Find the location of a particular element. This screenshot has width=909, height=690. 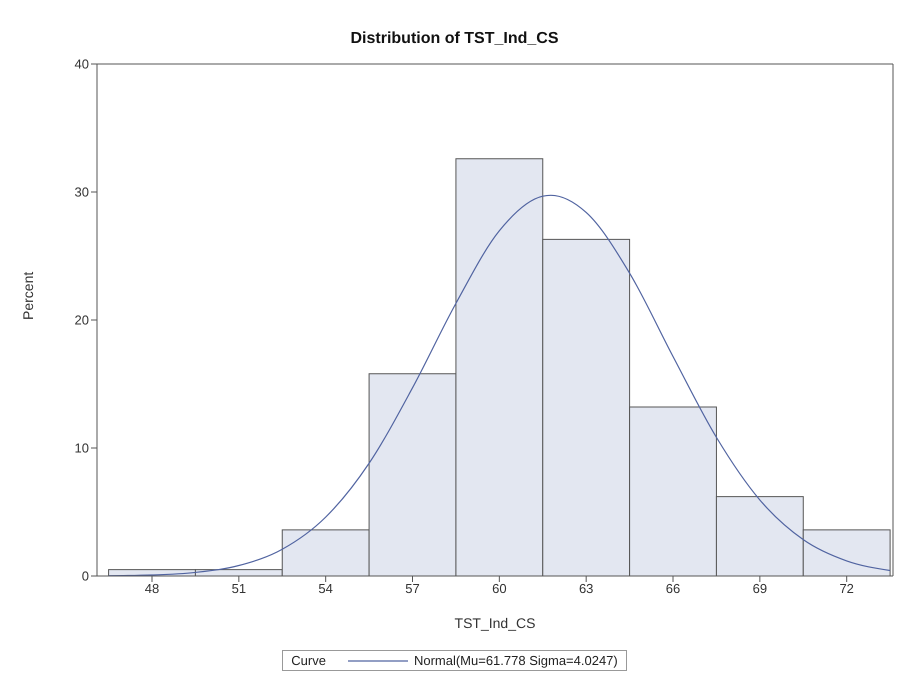

x-tick-label: 63 is located at coordinates (586, 588).